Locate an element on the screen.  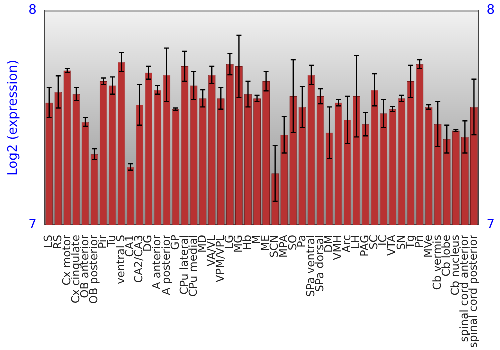
y2-tick-label: 8 is located at coordinates (491, 10).